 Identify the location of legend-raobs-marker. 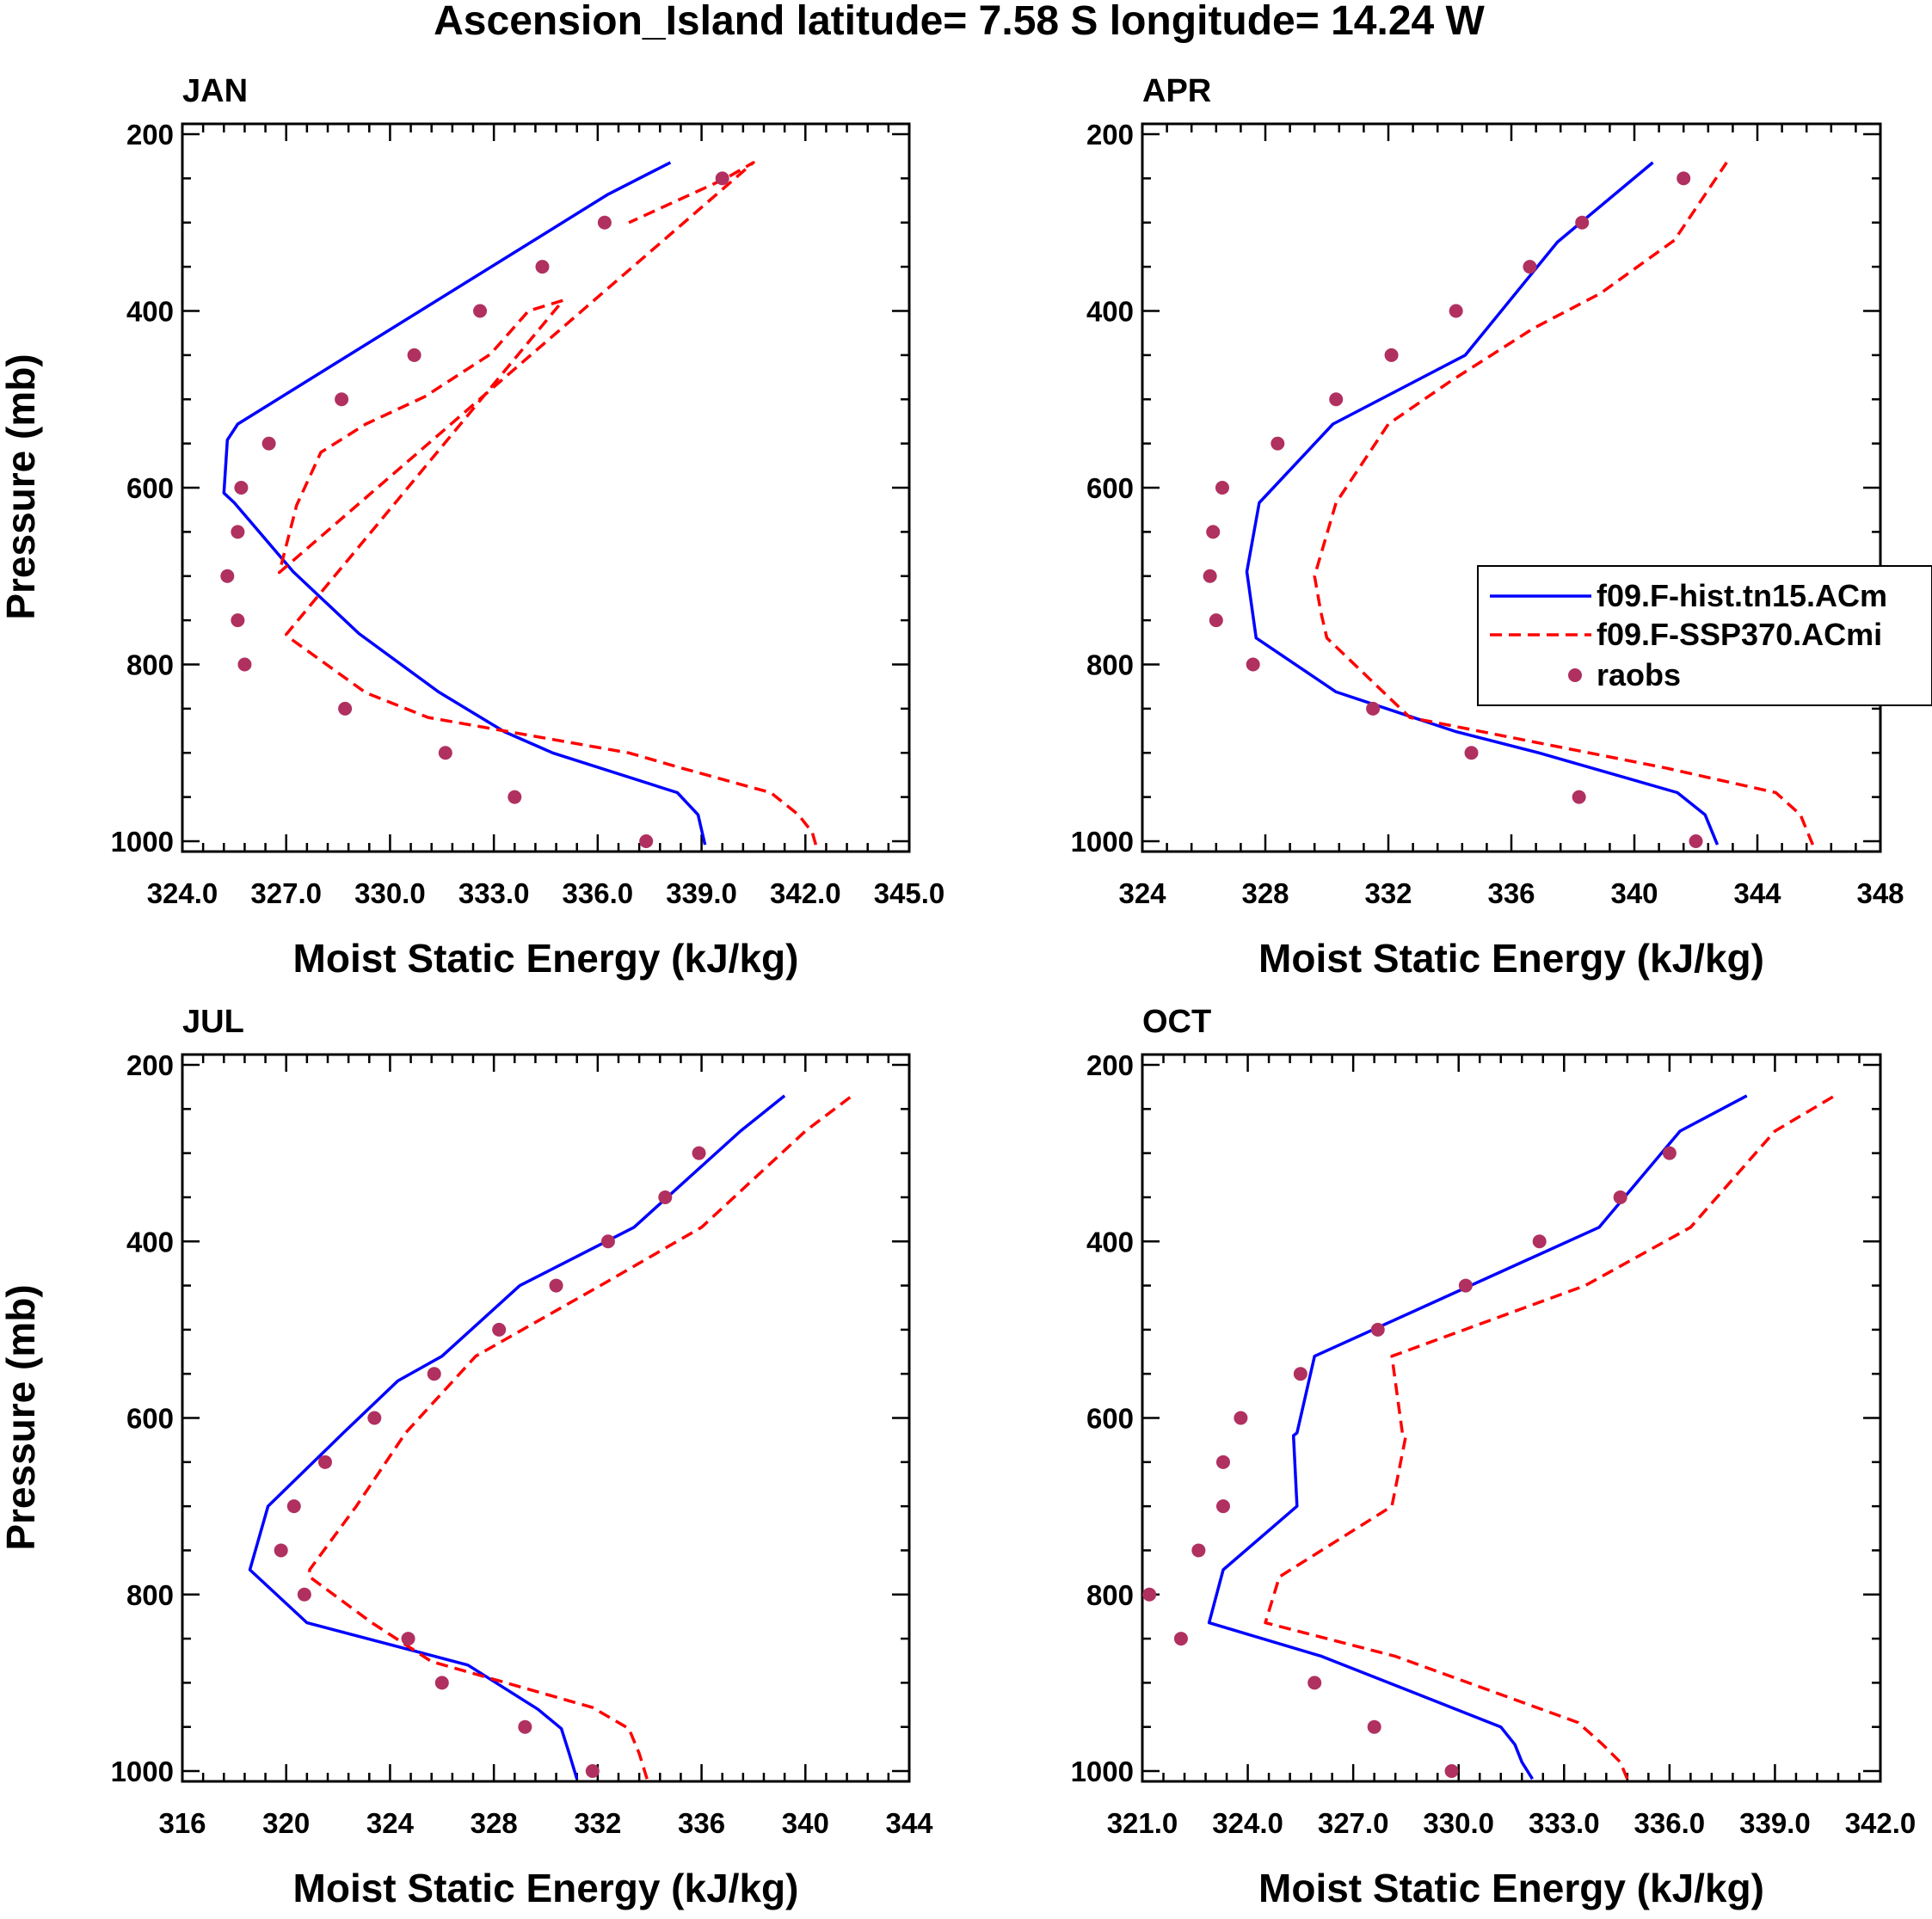
(1575, 675).